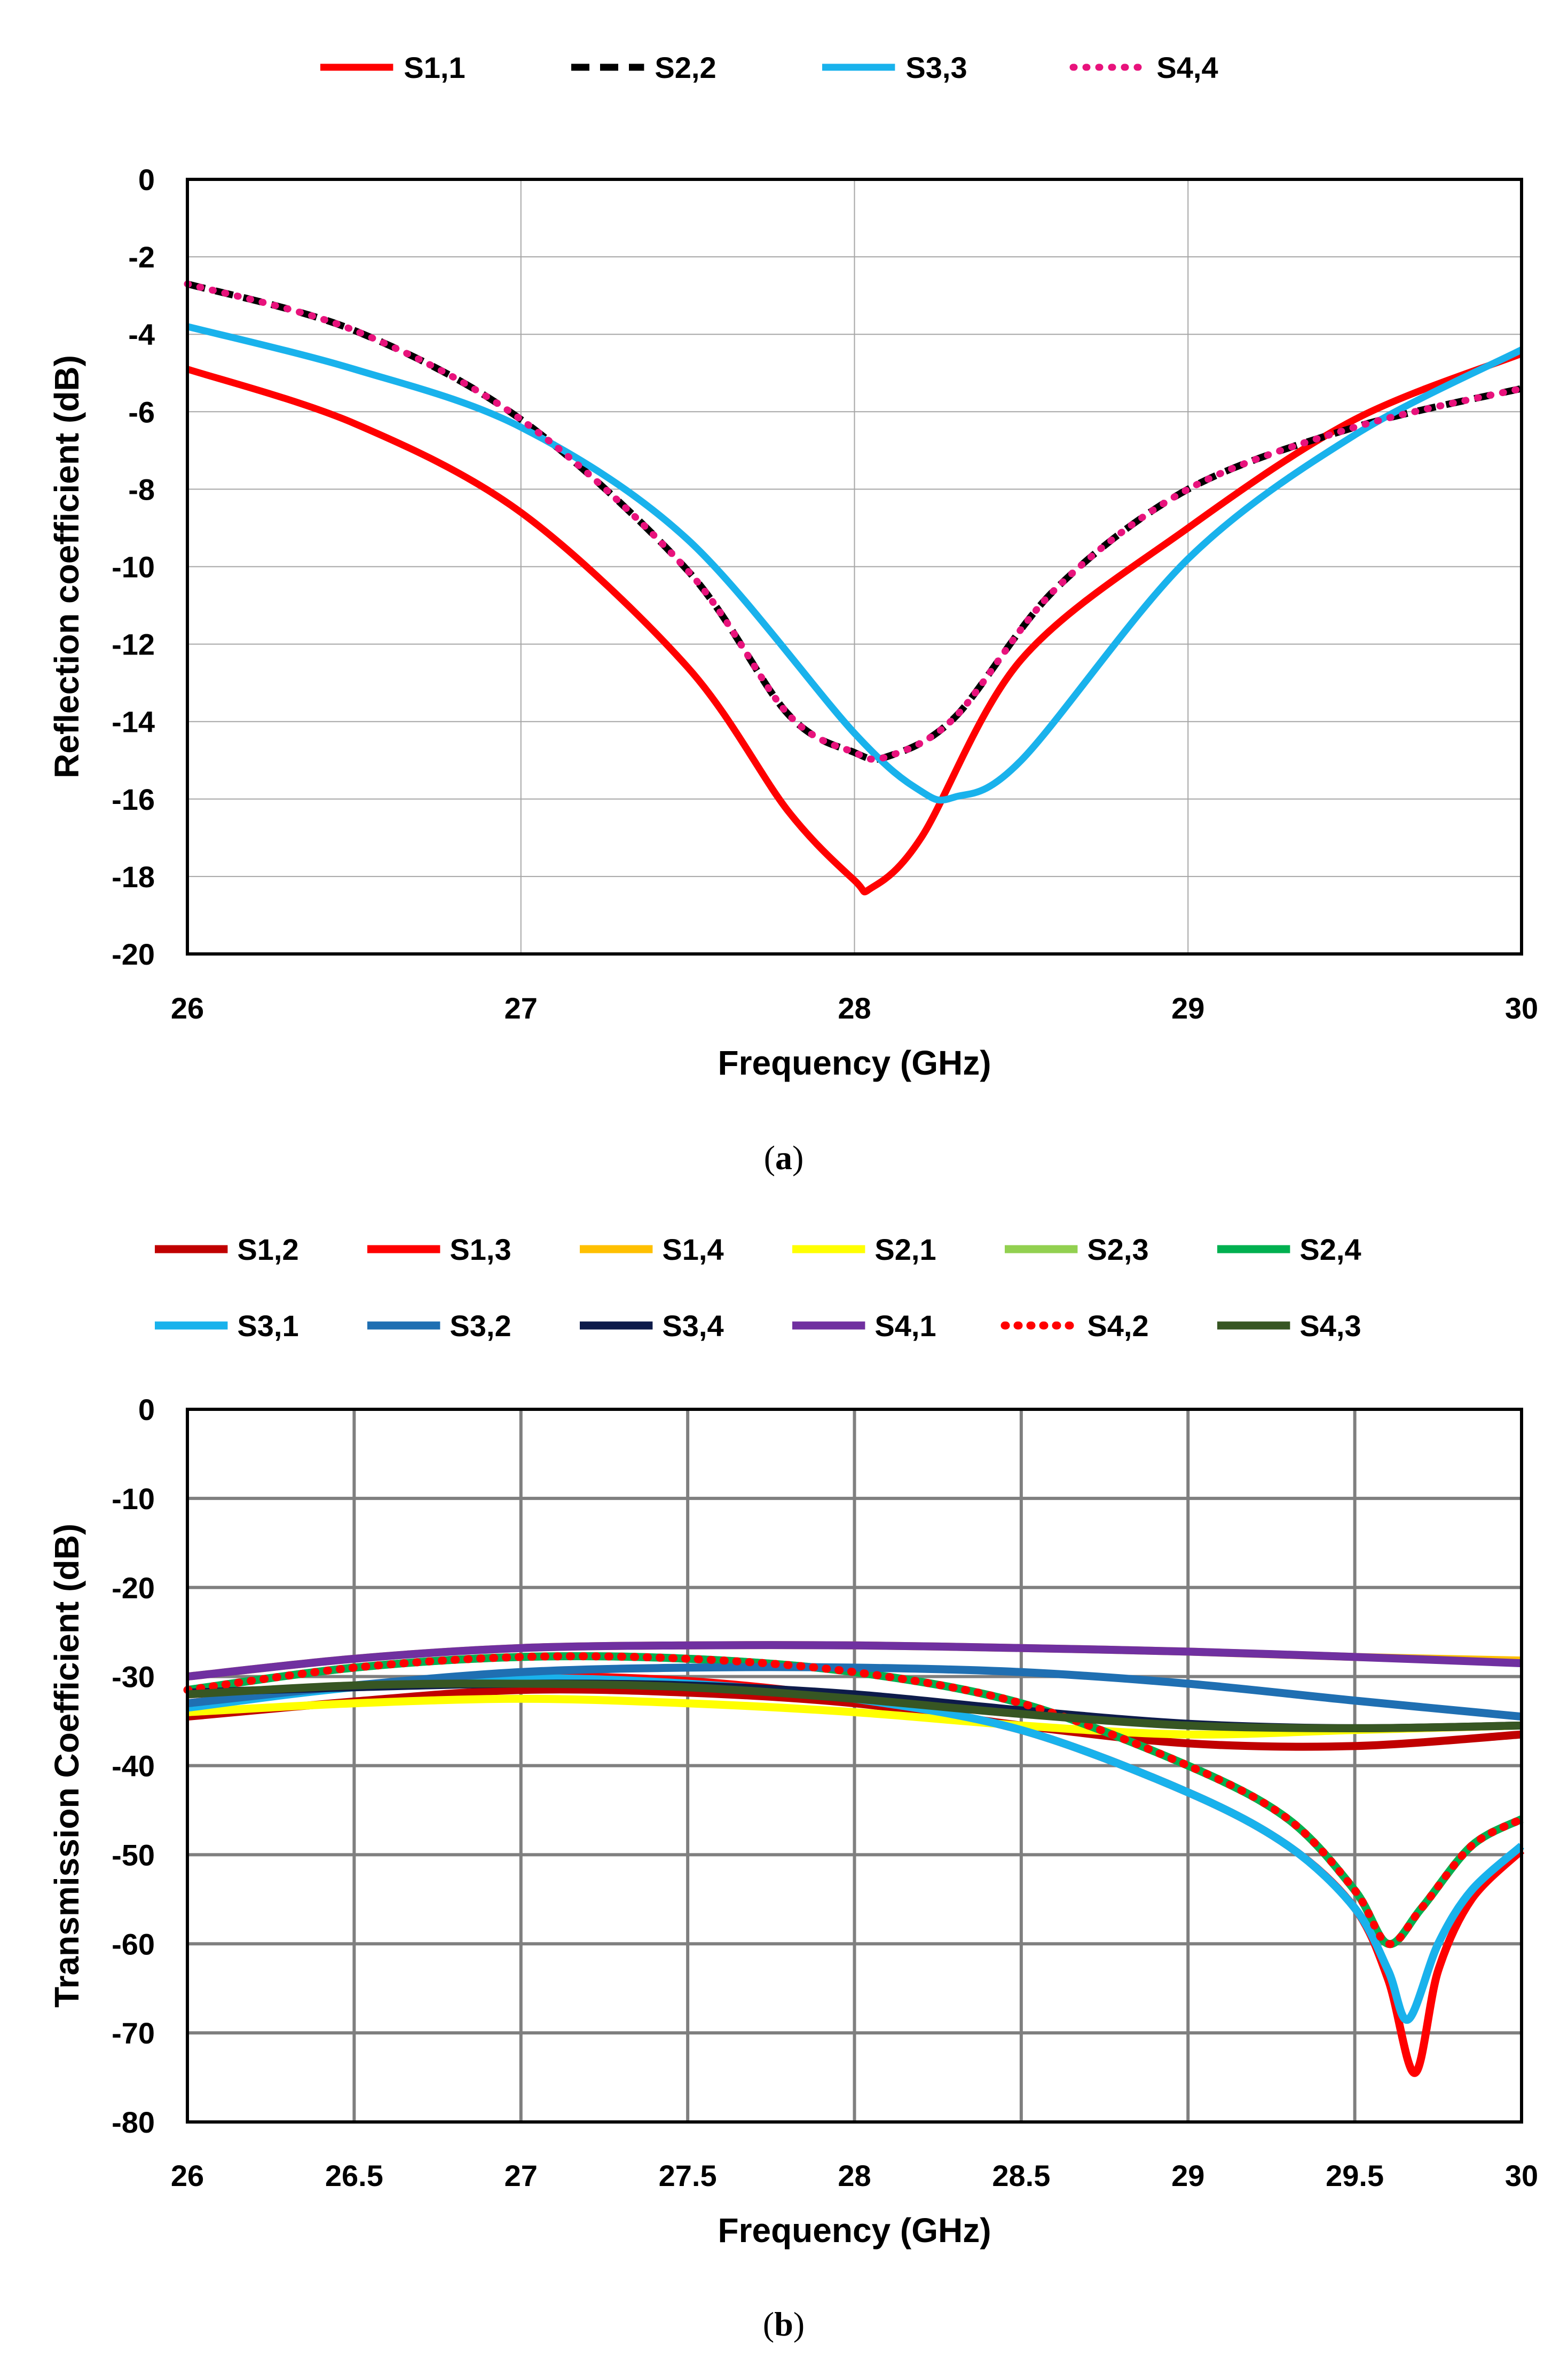  What do you see at coordinates (1289, 1249) in the screenshot?
I see `legend-item-s2-4: S2,4` at bounding box center [1289, 1249].